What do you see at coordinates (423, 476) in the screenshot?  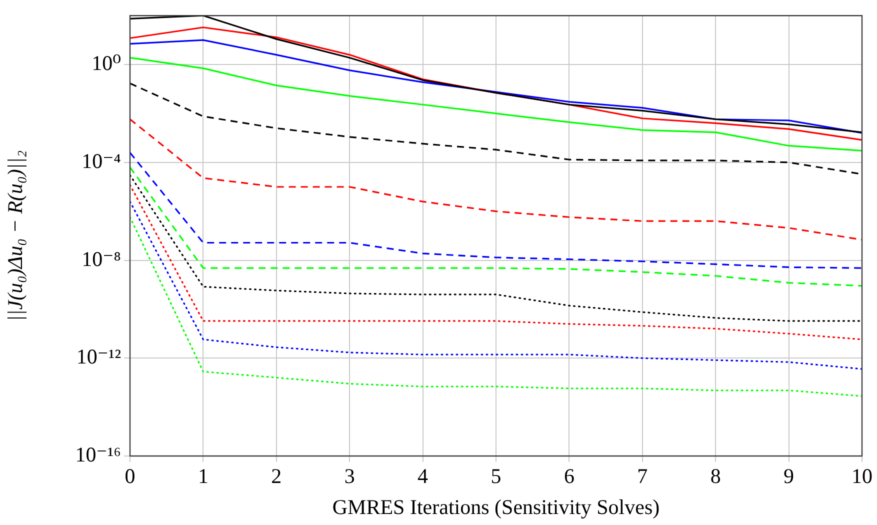 I see `x-tick-label: 4` at bounding box center [423, 476].